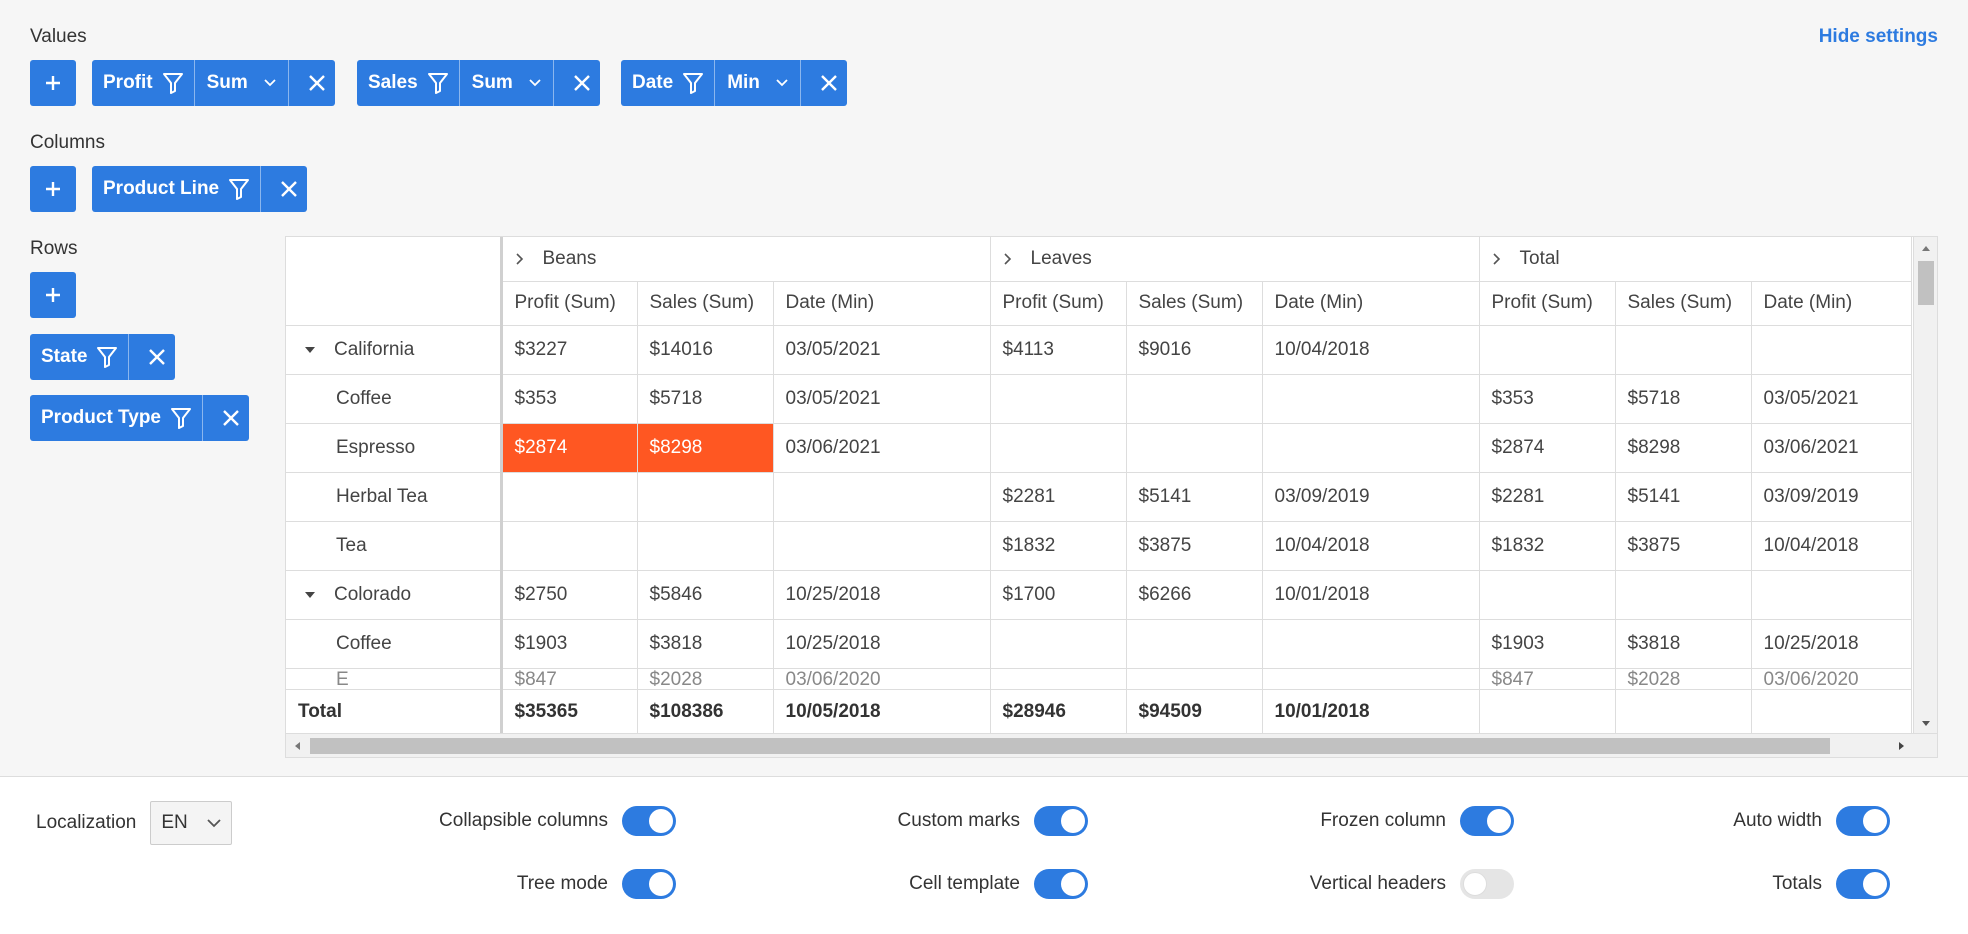 This screenshot has width=1968, height=934. I want to click on data-cell: $3227, so click(569, 350).